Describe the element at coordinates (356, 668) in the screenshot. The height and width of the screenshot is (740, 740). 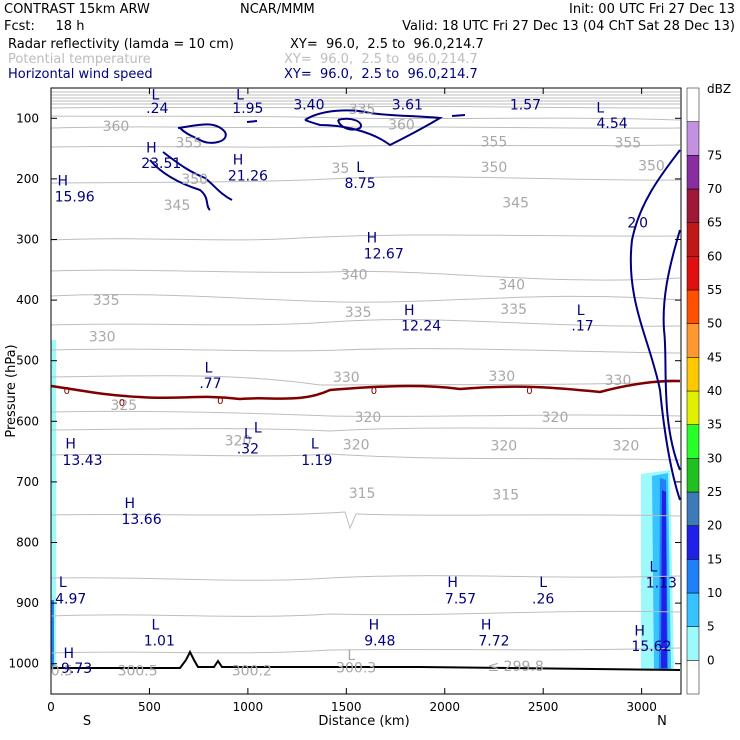
I see `theta-label: 300.3` at that location.